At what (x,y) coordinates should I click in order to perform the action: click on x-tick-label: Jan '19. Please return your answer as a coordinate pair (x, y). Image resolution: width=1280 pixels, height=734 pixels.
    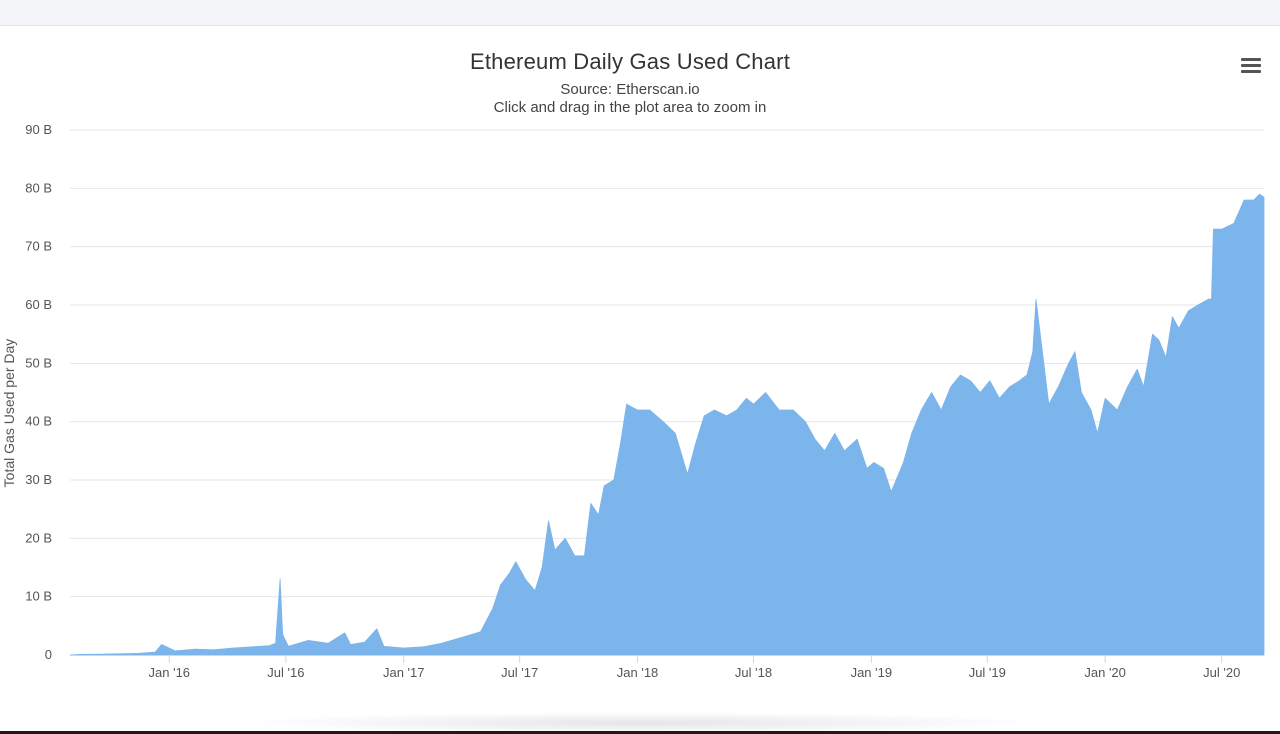
    Looking at the image, I should click on (872, 672).